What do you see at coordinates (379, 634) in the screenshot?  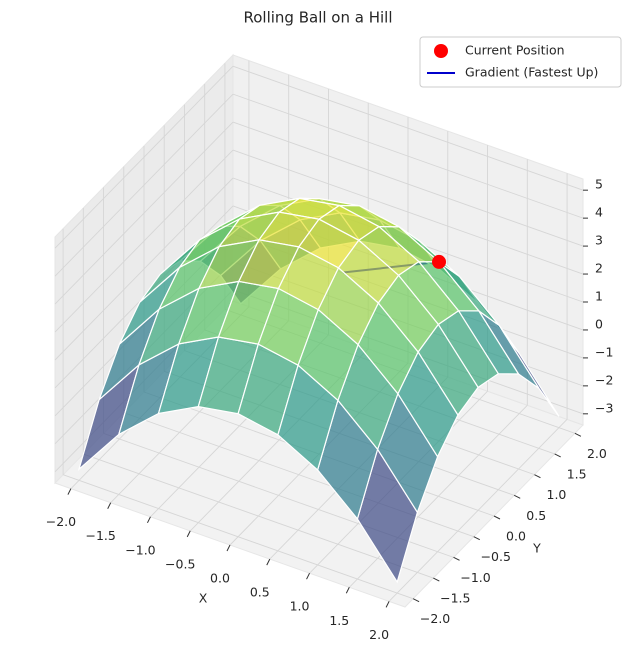 I see `x-tick-label: 2.0` at bounding box center [379, 634].